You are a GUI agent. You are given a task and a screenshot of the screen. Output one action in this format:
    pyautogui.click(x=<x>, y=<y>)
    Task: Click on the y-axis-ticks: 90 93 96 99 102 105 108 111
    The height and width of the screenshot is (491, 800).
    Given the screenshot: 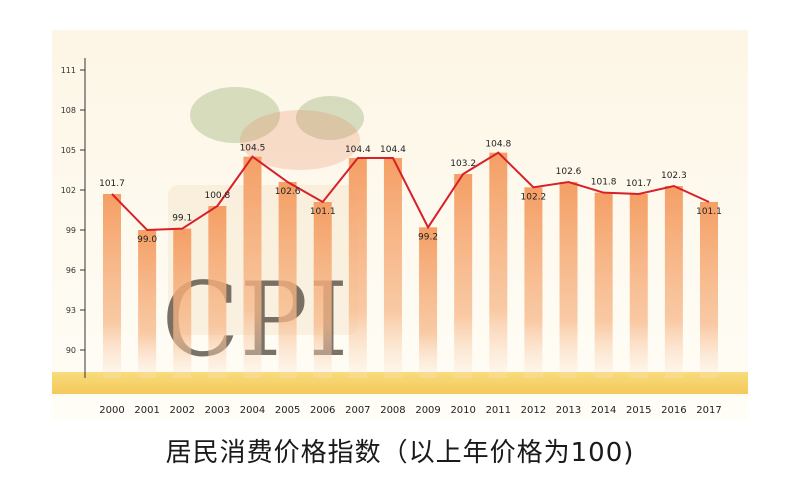 What is the action you would take?
    pyautogui.click(x=73, y=210)
    